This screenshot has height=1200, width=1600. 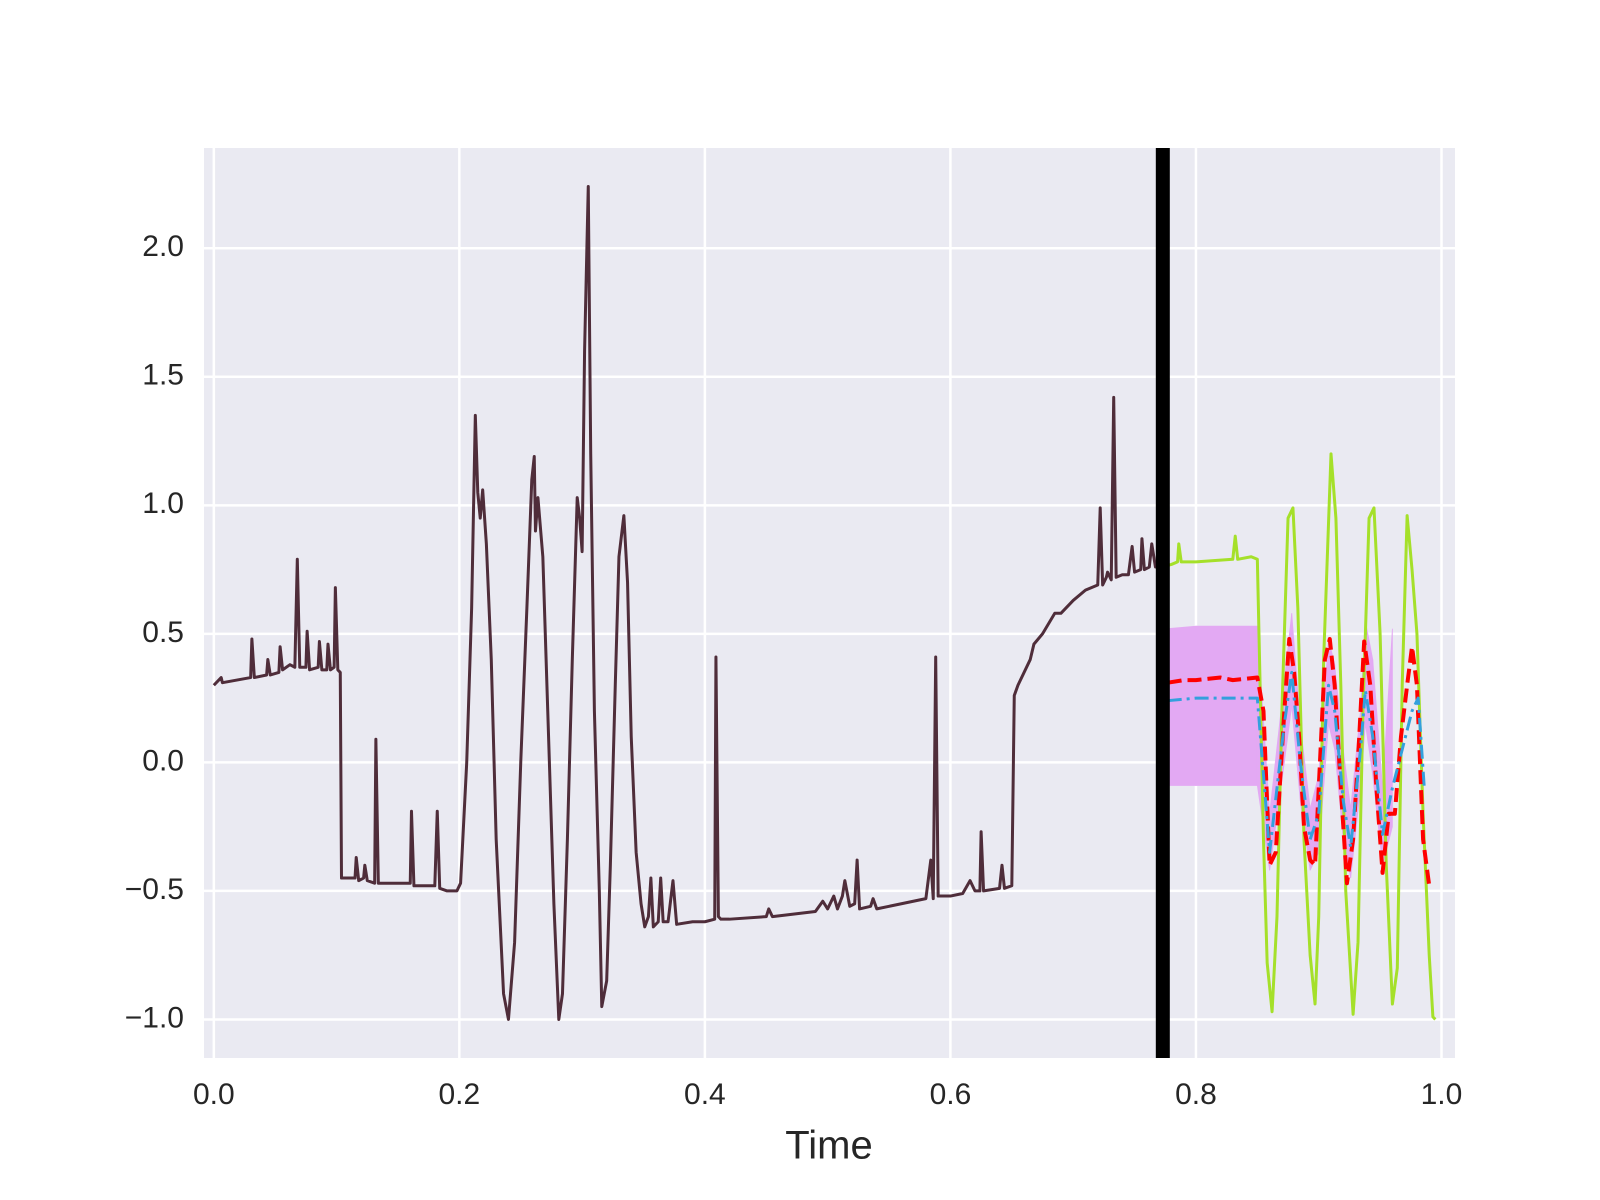 I want to click on x-tick-label: 1.0, so click(x=1442, y=1094).